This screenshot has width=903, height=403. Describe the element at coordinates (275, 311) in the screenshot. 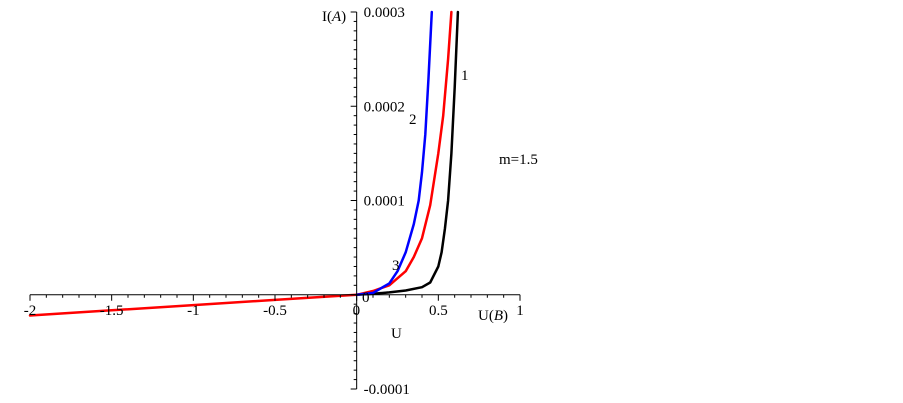

I see `x-tick-label: -0.5` at that location.